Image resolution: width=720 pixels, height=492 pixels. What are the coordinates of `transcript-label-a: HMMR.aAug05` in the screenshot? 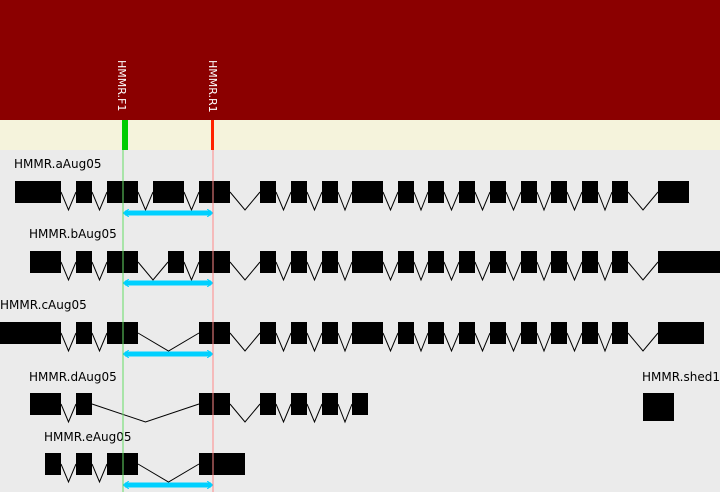 It's located at (58, 164).